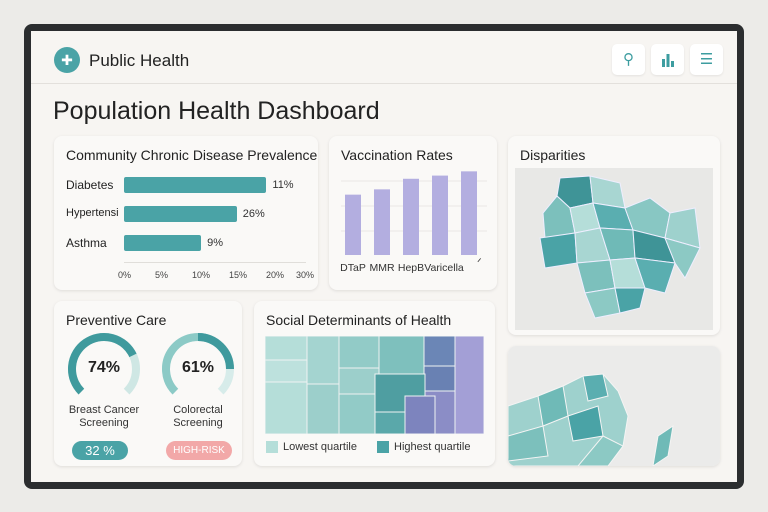  I want to click on gauge-label-line1: Breast Cancer, so click(104, 410).